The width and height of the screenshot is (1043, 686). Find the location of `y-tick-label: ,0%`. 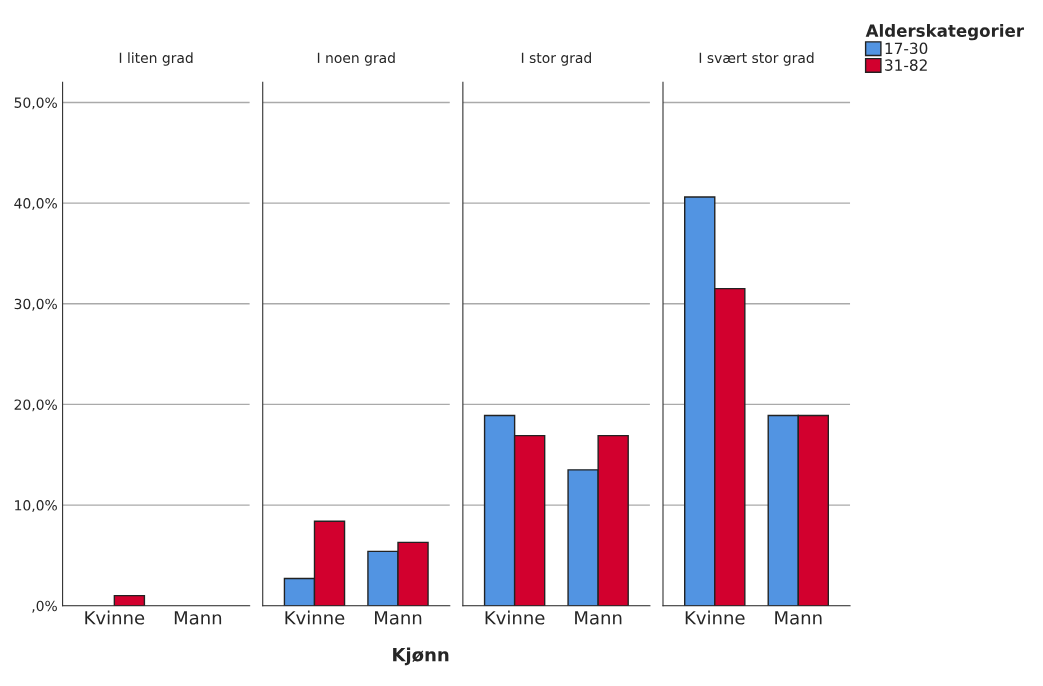

y-tick-label: ,0% is located at coordinates (44, 606).